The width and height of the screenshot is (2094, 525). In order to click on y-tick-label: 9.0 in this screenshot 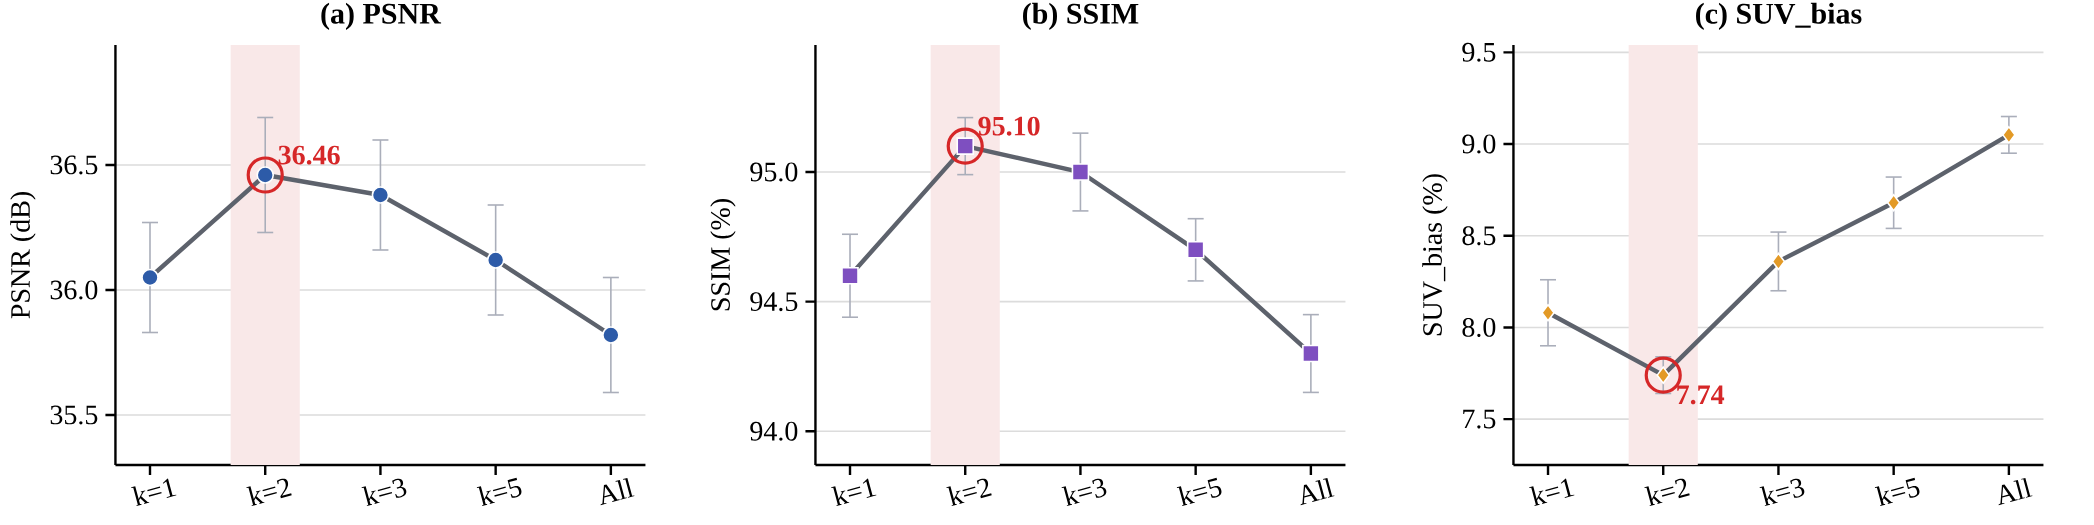, I will do `click(1479, 144)`.